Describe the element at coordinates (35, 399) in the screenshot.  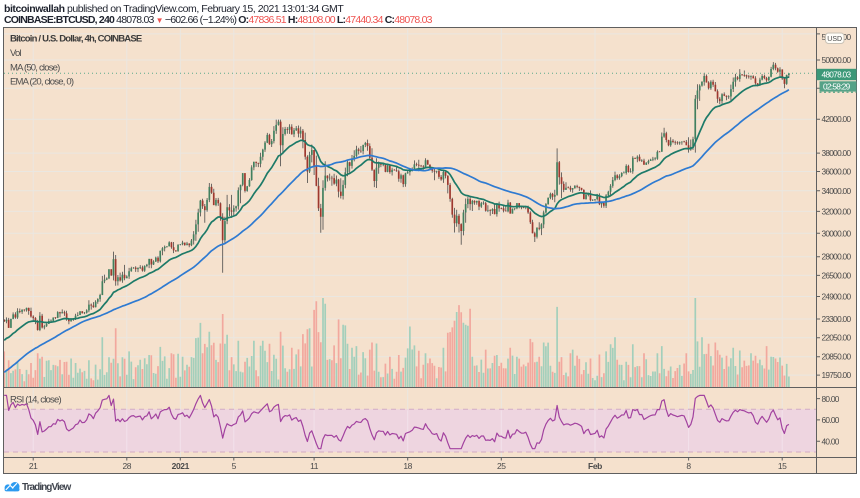
I see `svg-text: RSI (14, close)` at that location.